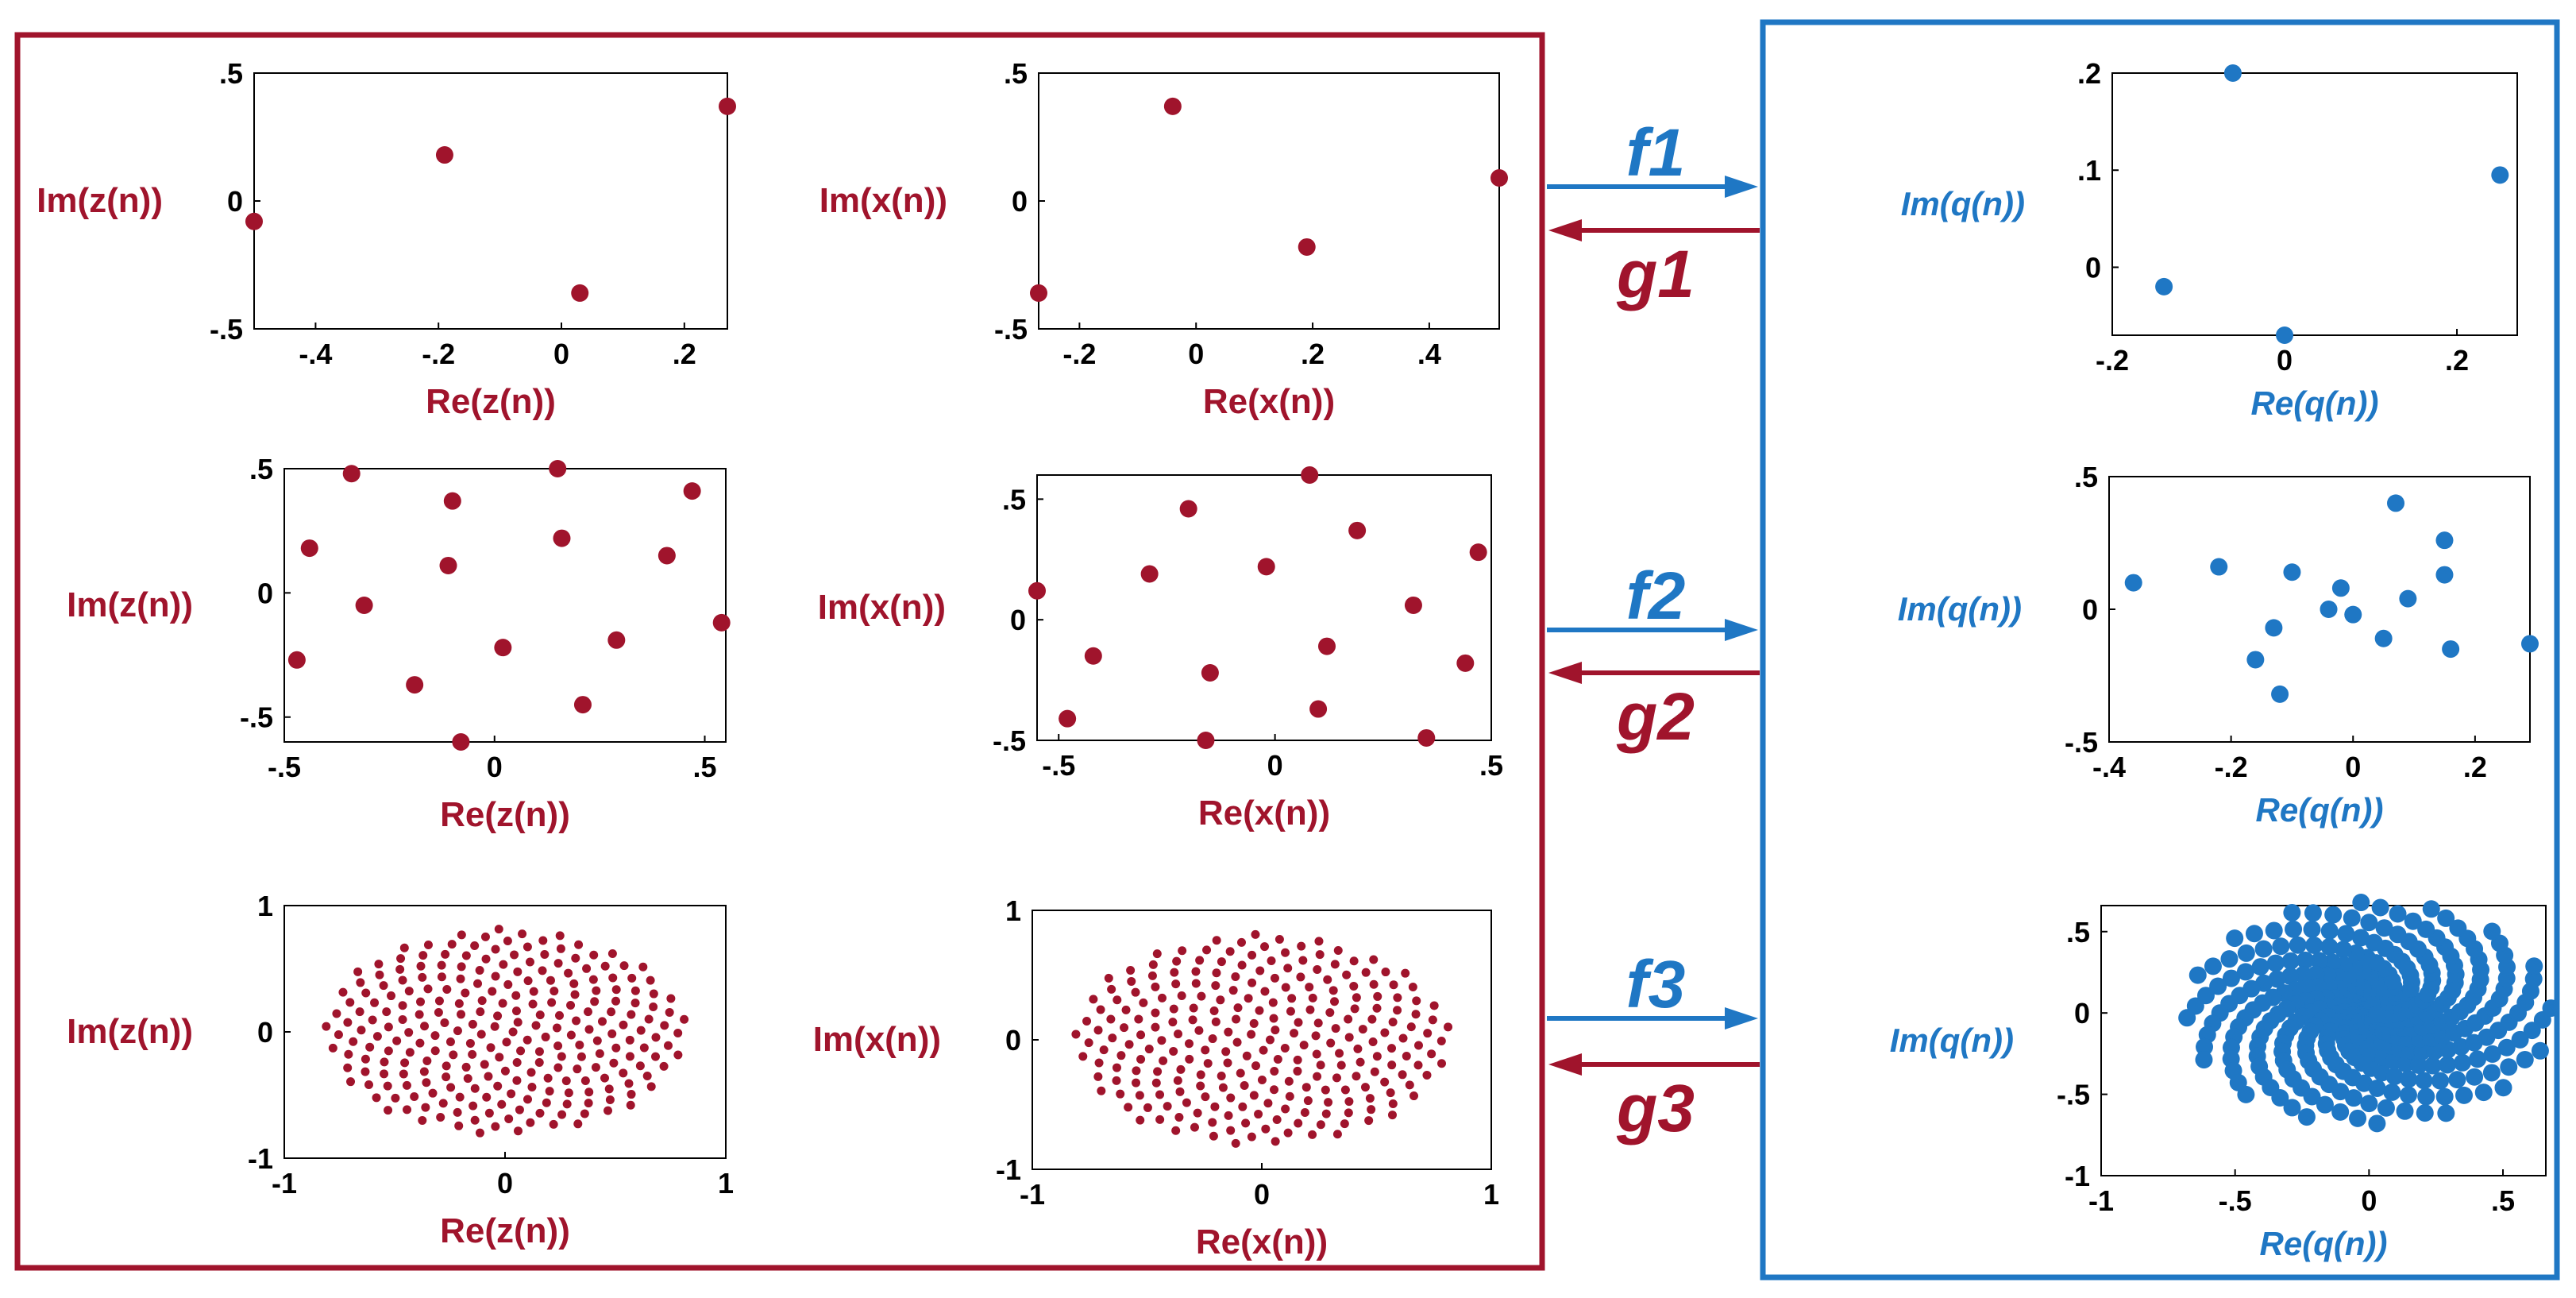 This screenshot has width=2576, height=1298. What do you see at coordinates (1653, 630) in the screenshot?
I see `mapping-arrows: f1 g1 f2 g2 f3 g3` at bounding box center [1653, 630].